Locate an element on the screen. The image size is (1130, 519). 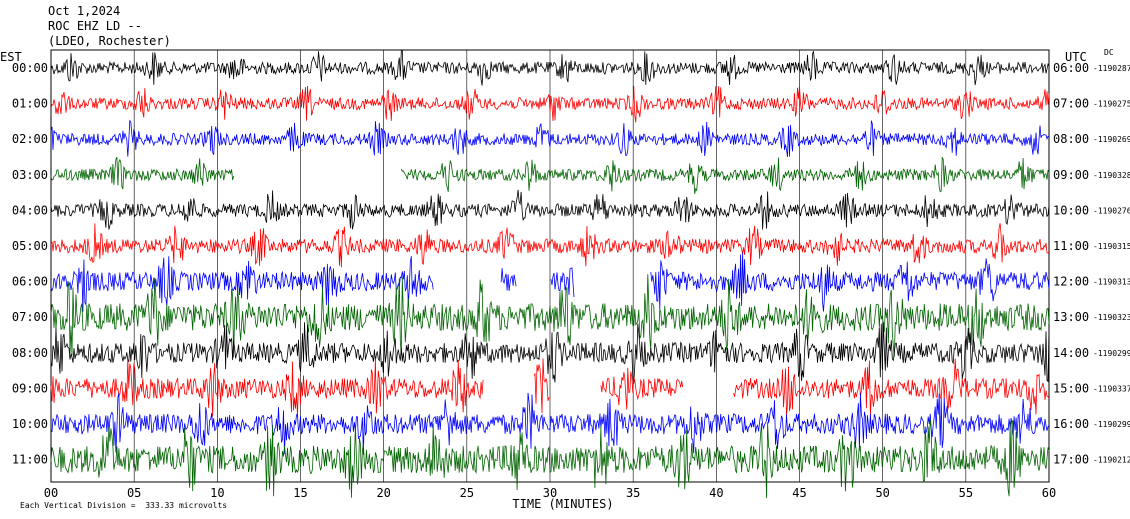
row-est-label: 02:00 is located at coordinates (30, 139).